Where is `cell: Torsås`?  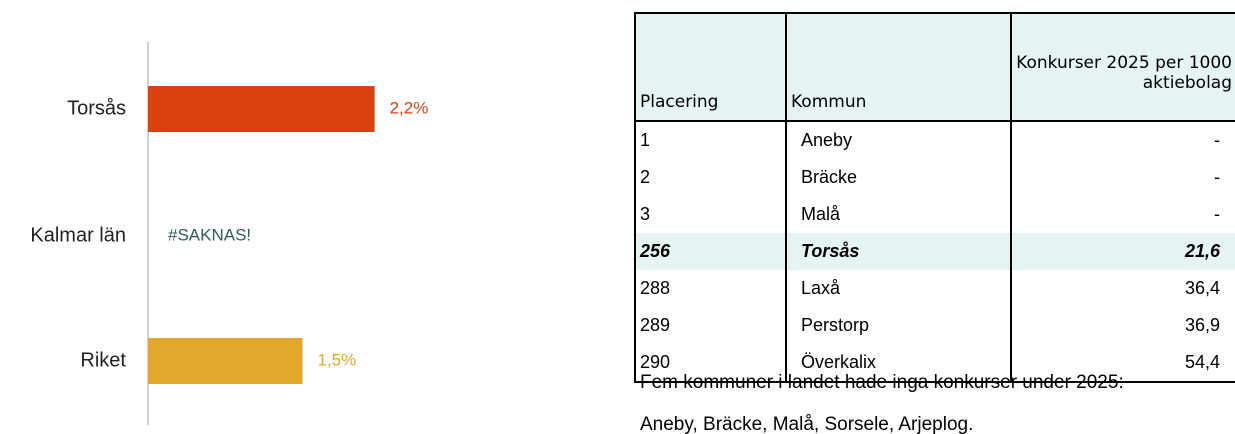
cell: Torsås is located at coordinates (898, 251).